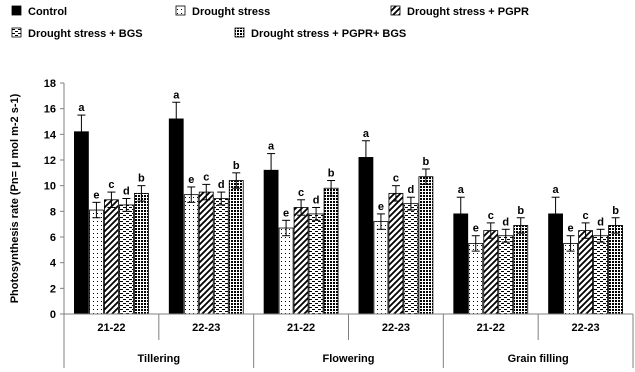 This screenshot has width=635, height=372. What do you see at coordinates (53, 289) in the screenshot?
I see `y-tick-label: 2` at bounding box center [53, 289].